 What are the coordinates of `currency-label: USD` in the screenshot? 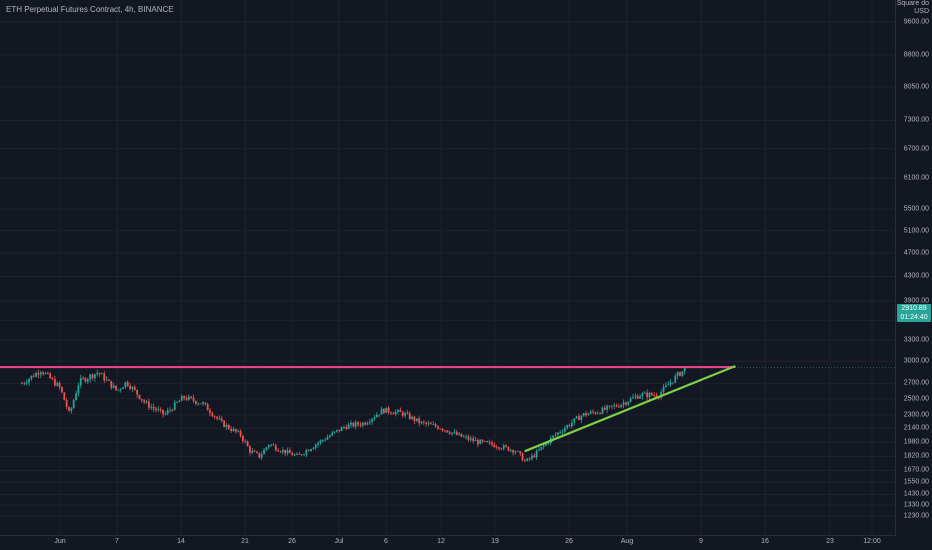 It's located at (921, 11).